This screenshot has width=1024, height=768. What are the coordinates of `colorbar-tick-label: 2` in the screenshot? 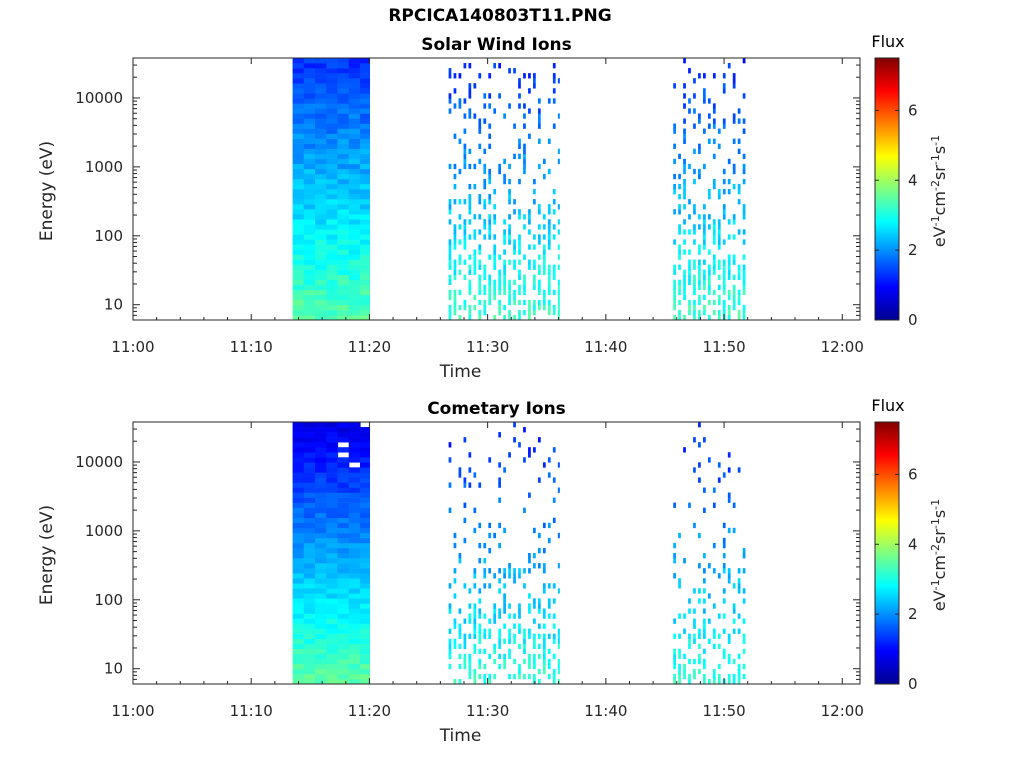 It's located at (913, 250).